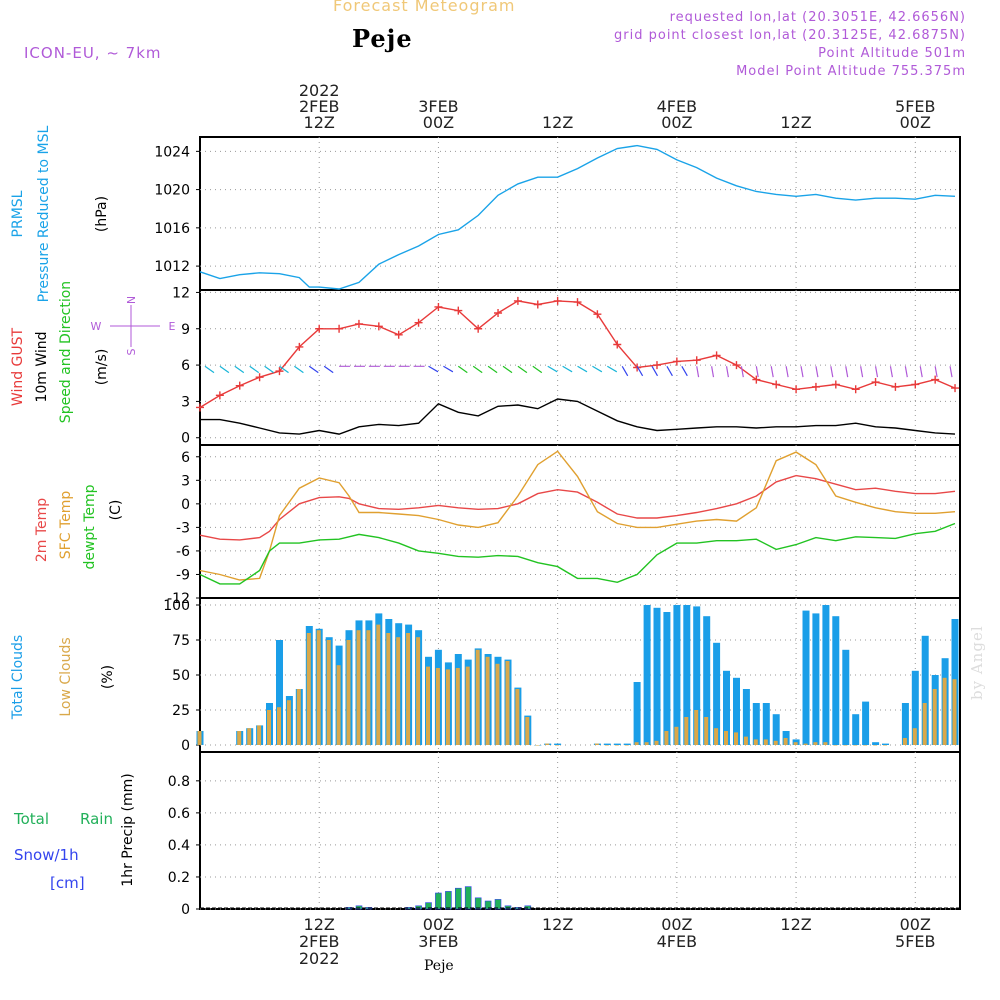  Describe the element at coordinates (915, 941) in the screenshot. I see `bottom-time-label: 5FEB` at that location.